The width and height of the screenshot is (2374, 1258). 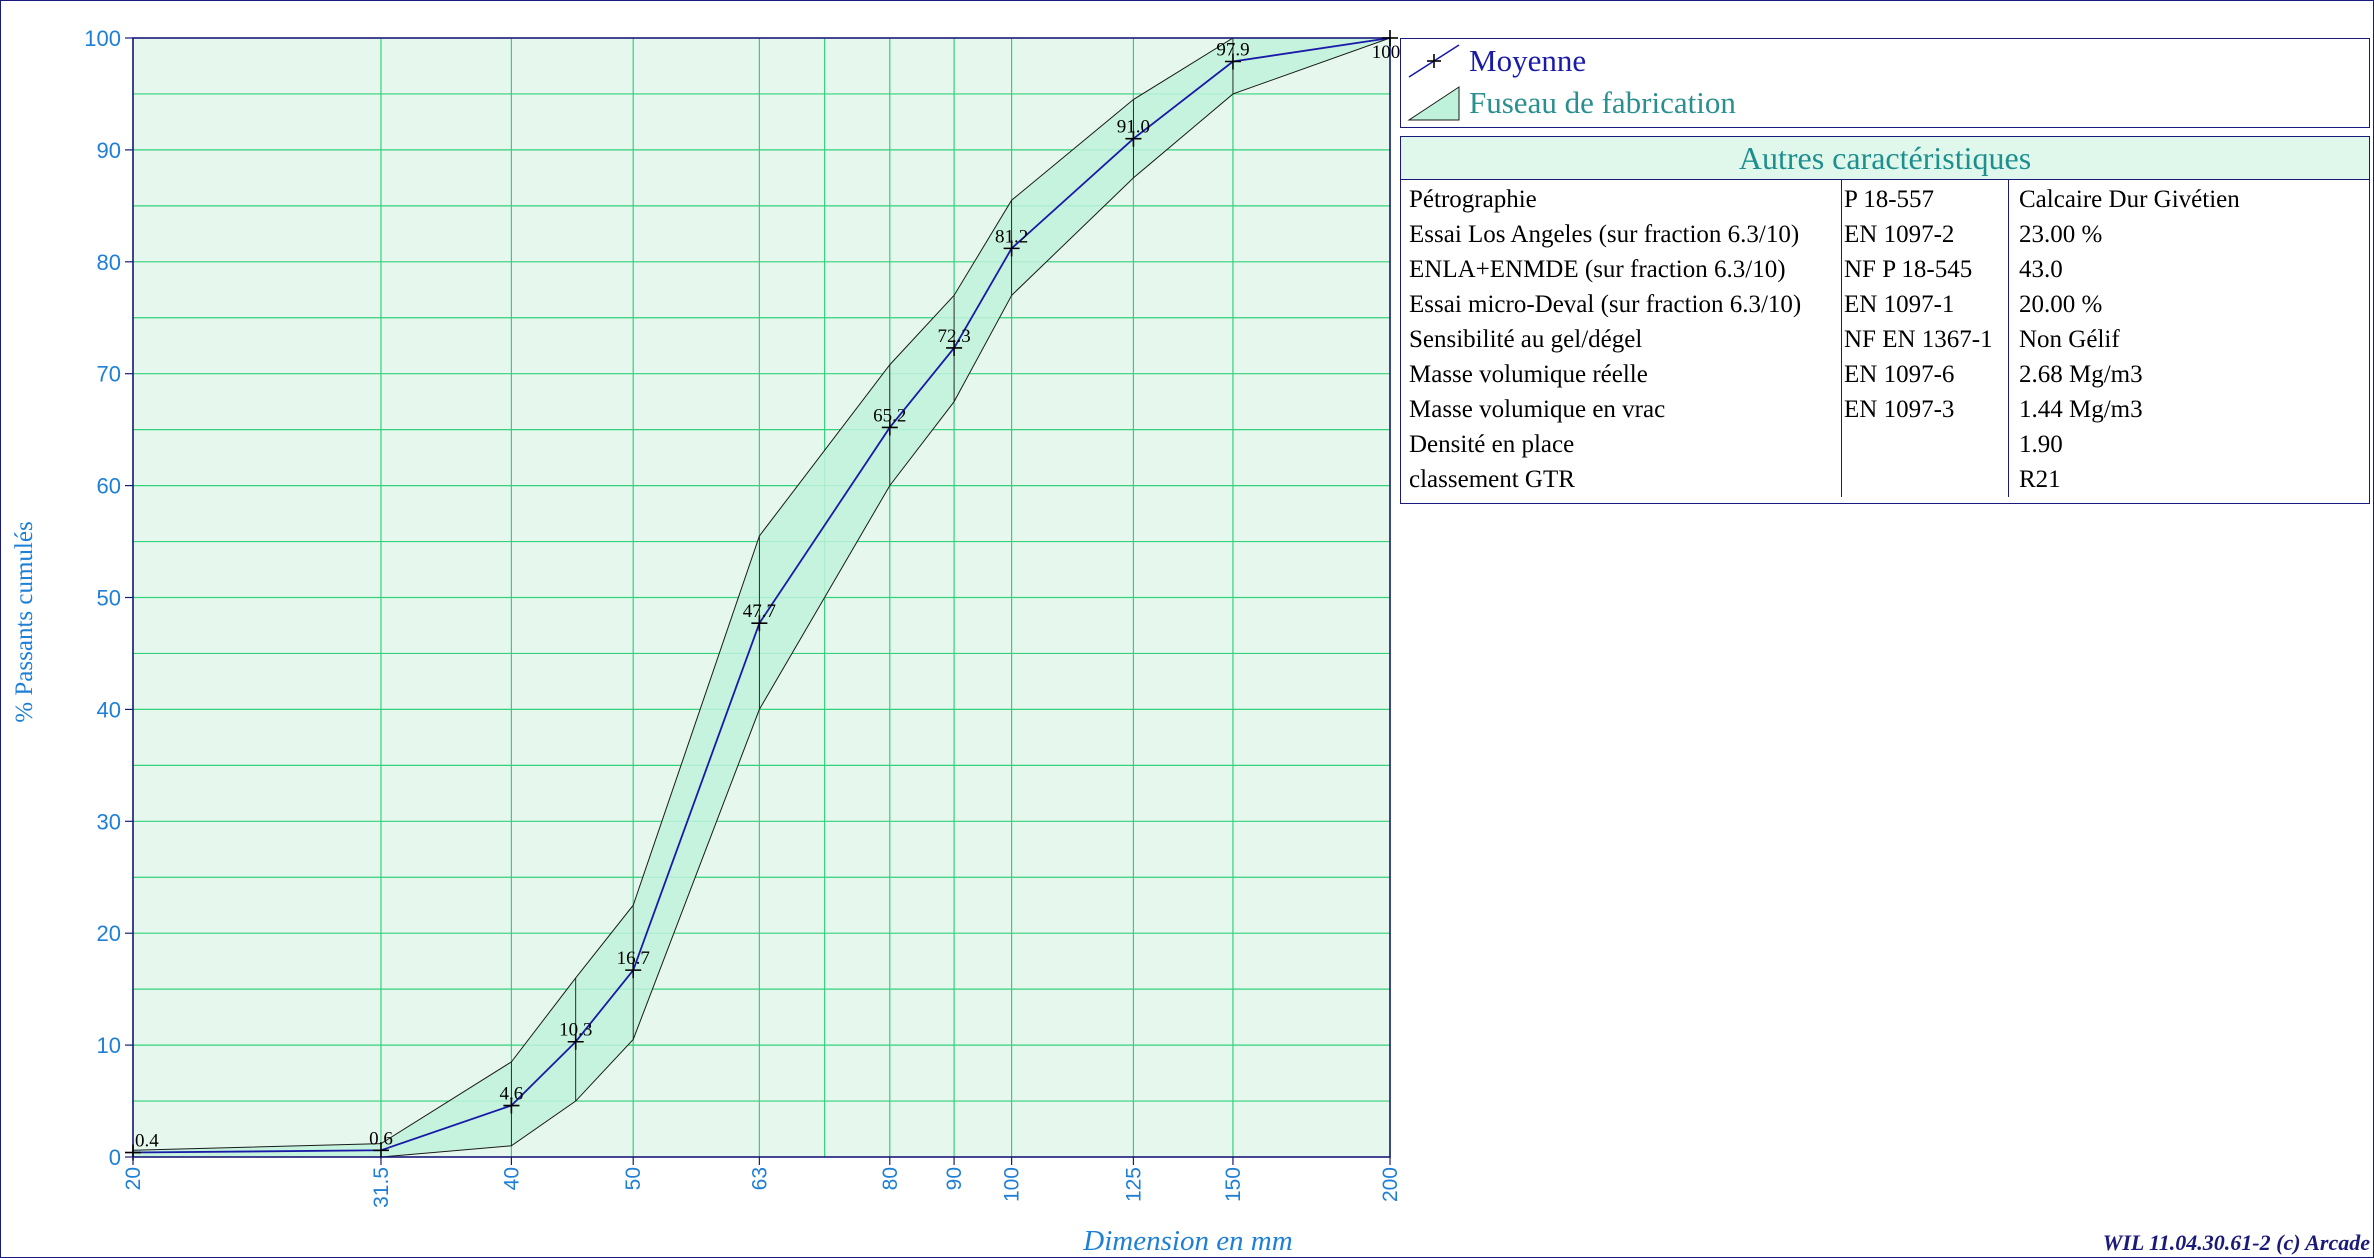 What do you see at coordinates (2069, 339) in the screenshot?
I see `characteristic-value: Non Gélif` at bounding box center [2069, 339].